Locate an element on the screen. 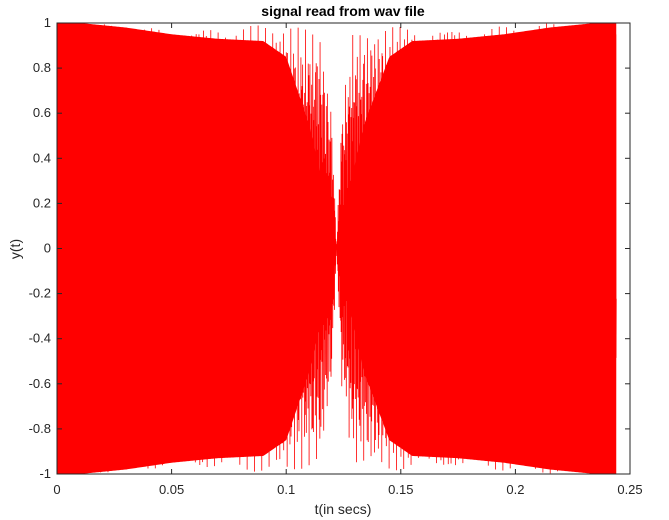  y-tick-label: 0.8 is located at coordinates (42, 67).